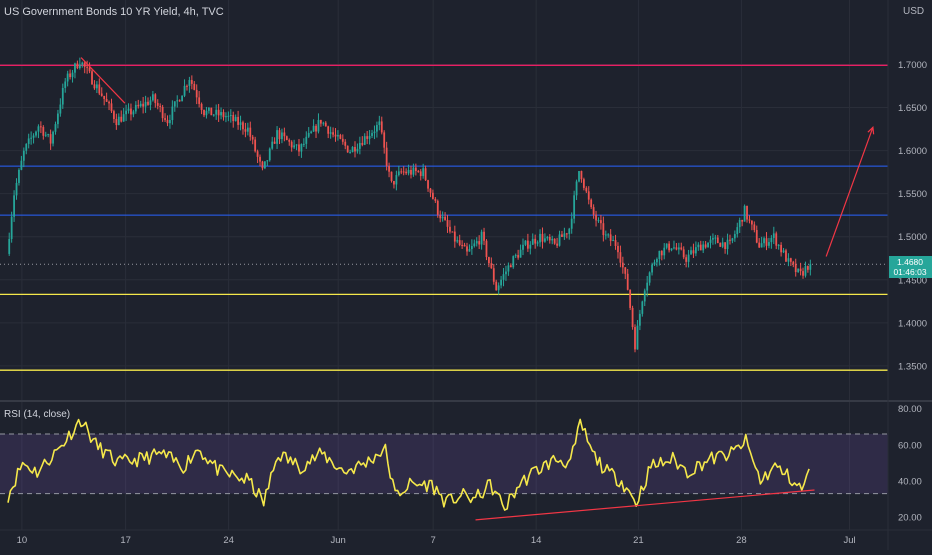 This screenshot has height=555, width=932. I want to click on rsi-axis: 80.00 60.00 40.00 20.00, so click(910, 464).